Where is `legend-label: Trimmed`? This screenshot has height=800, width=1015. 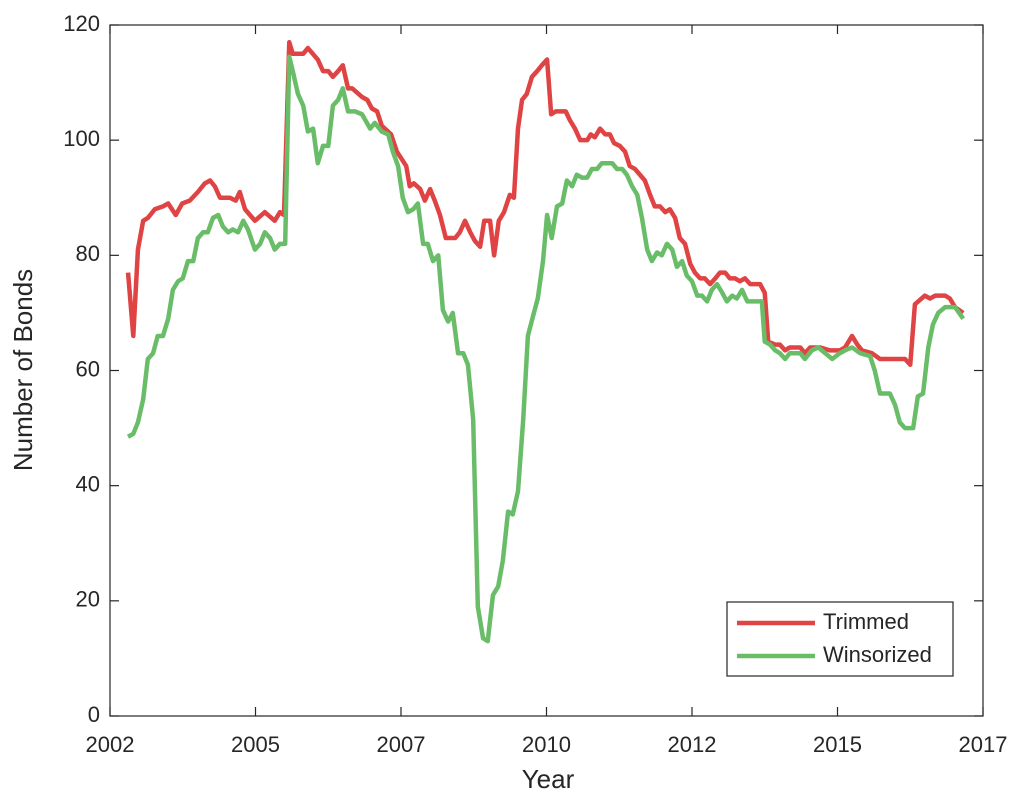
legend-label: Trimmed is located at coordinates (866, 621).